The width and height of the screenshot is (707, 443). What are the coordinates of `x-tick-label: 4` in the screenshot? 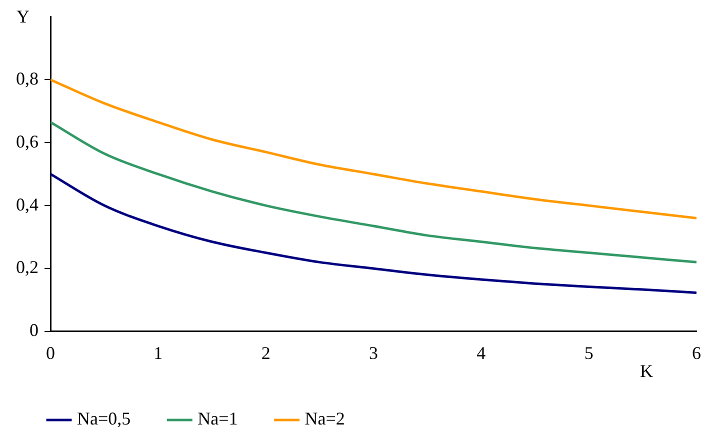 It's located at (481, 352).